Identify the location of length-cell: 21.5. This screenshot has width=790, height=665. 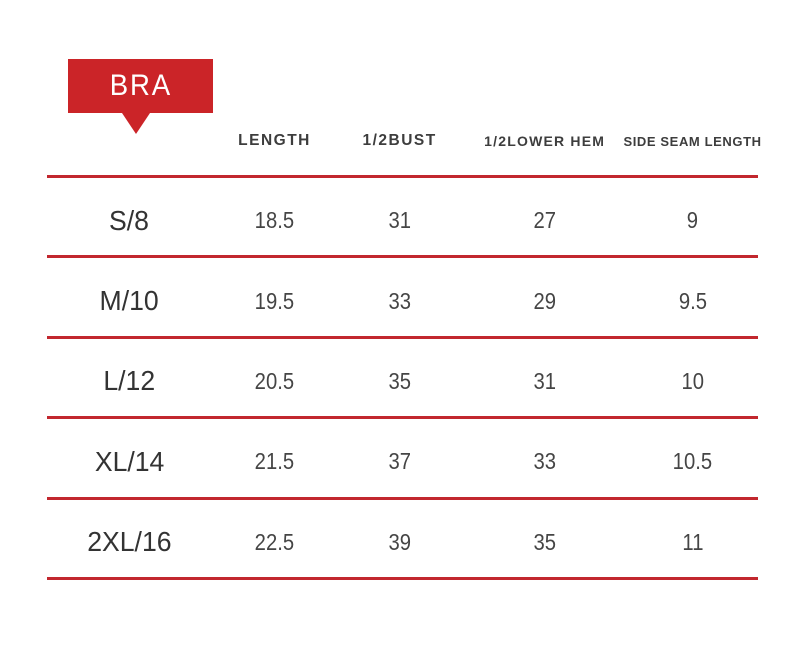
(274, 457).